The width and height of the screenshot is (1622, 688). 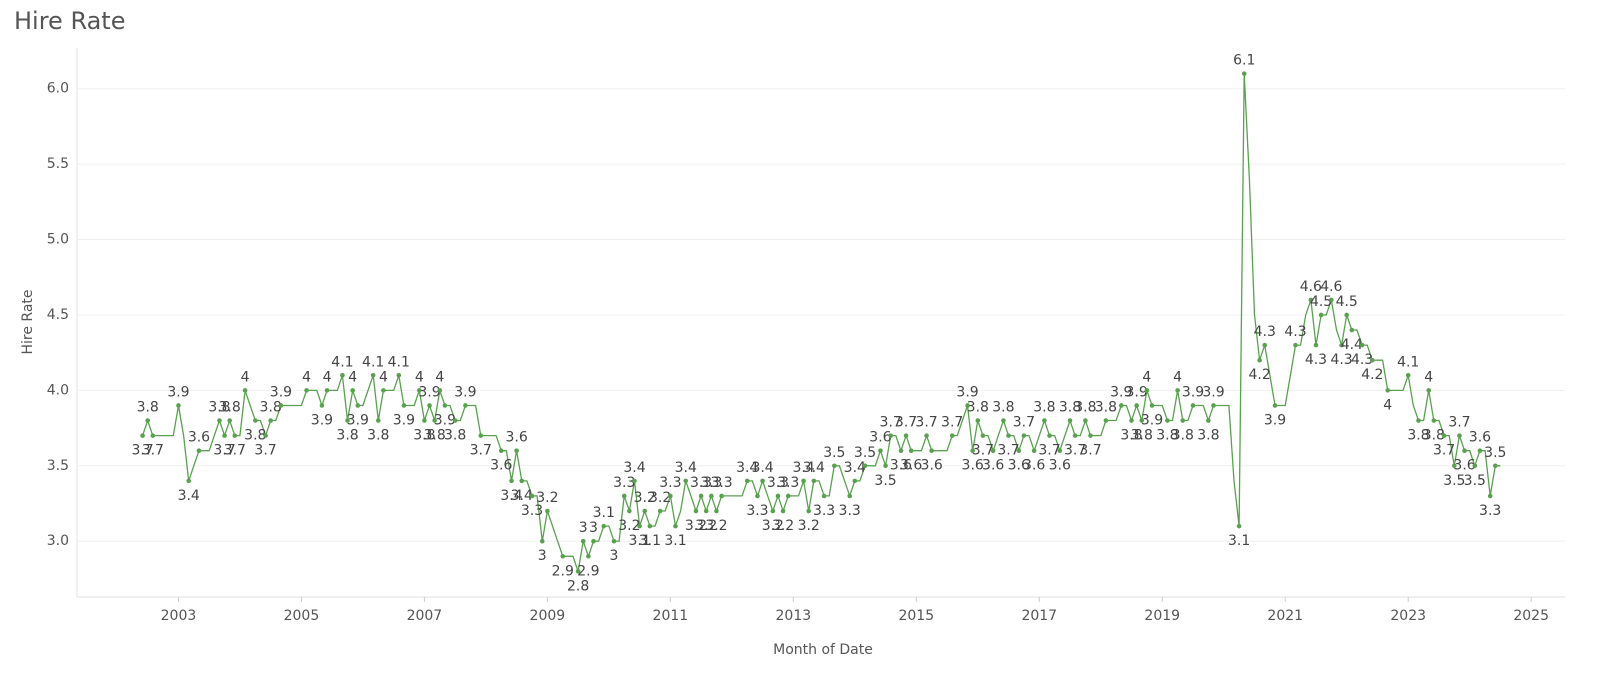 What do you see at coordinates (58, 466) in the screenshot?
I see `y-tick-label: 3.5` at bounding box center [58, 466].